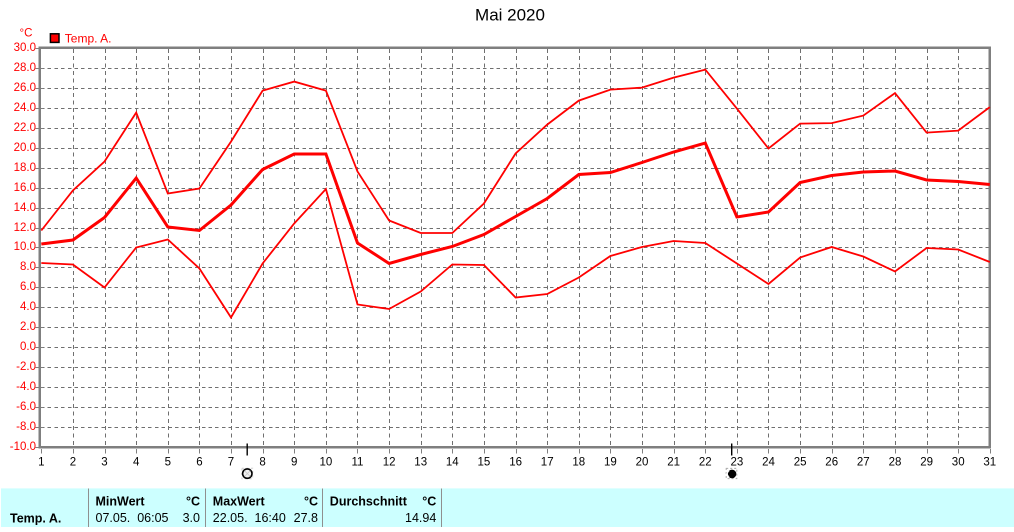 Image resolution: width=1014 pixels, height=532 pixels. Describe the element at coordinates (25, 247) in the screenshot. I see `svg-text: 10.0` at that location.